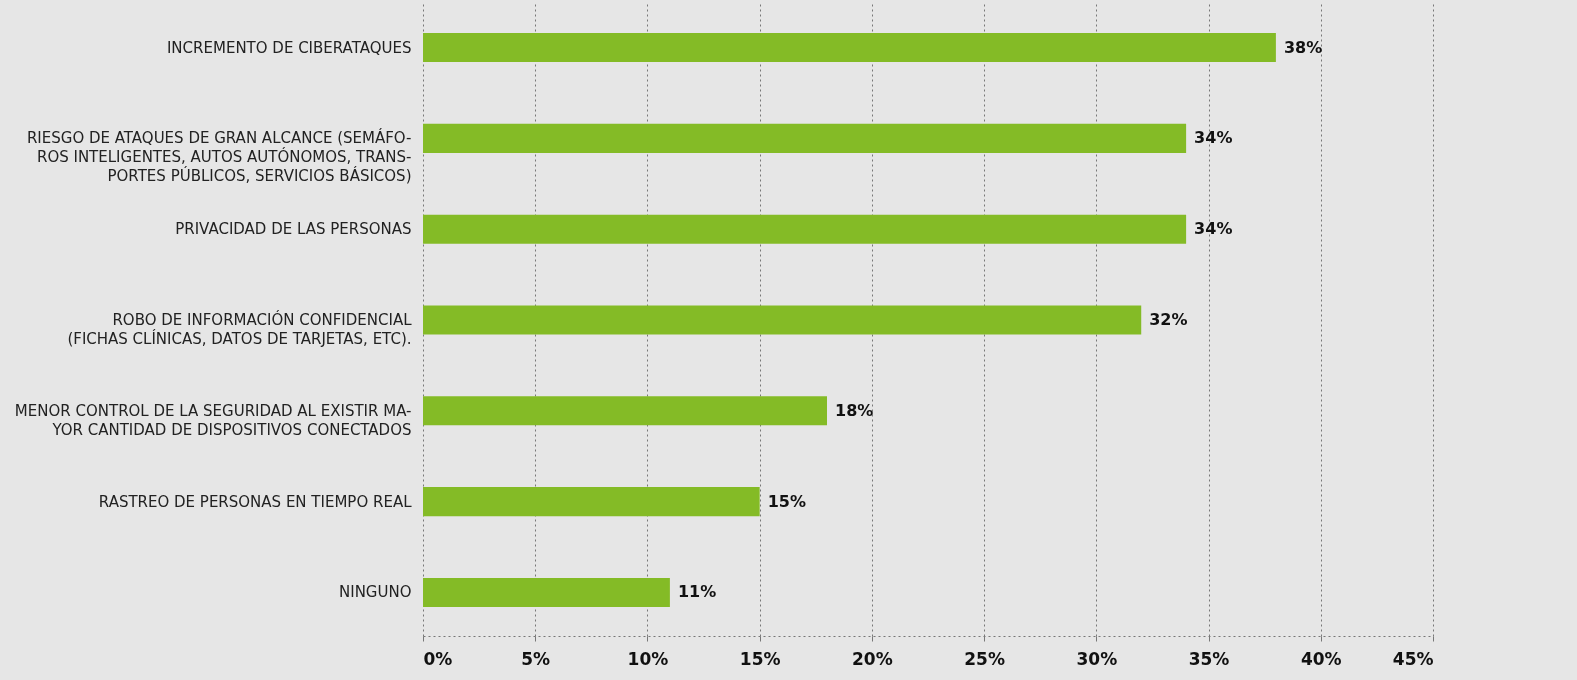  Describe the element at coordinates (1168, 319) in the screenshot. I see `data-label: 32%` at that location.